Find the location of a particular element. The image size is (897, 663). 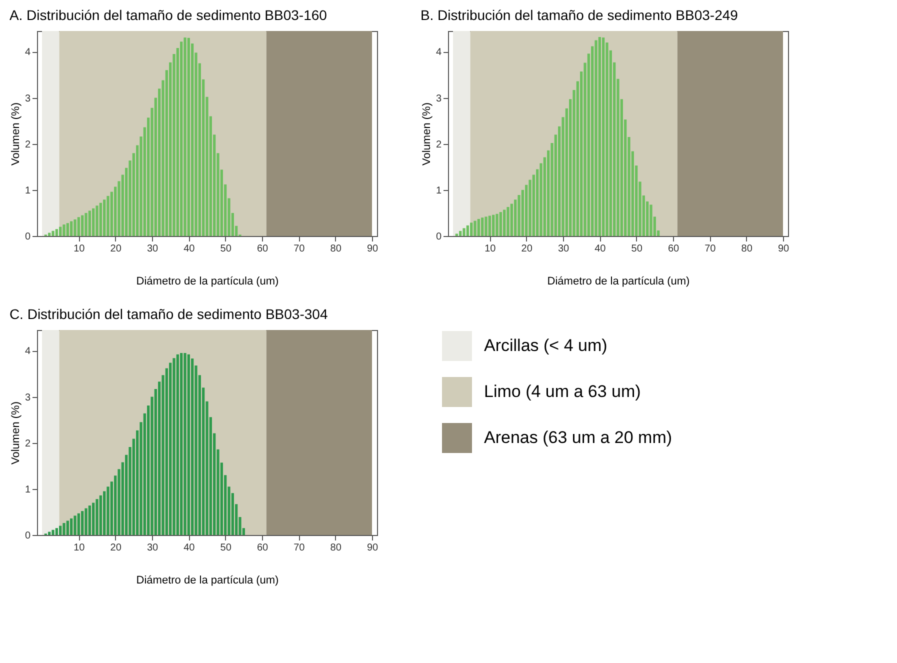

chart-title: A. Distribución del tamaño de sedimento BB03-160 is located at coordinates (168, 15).